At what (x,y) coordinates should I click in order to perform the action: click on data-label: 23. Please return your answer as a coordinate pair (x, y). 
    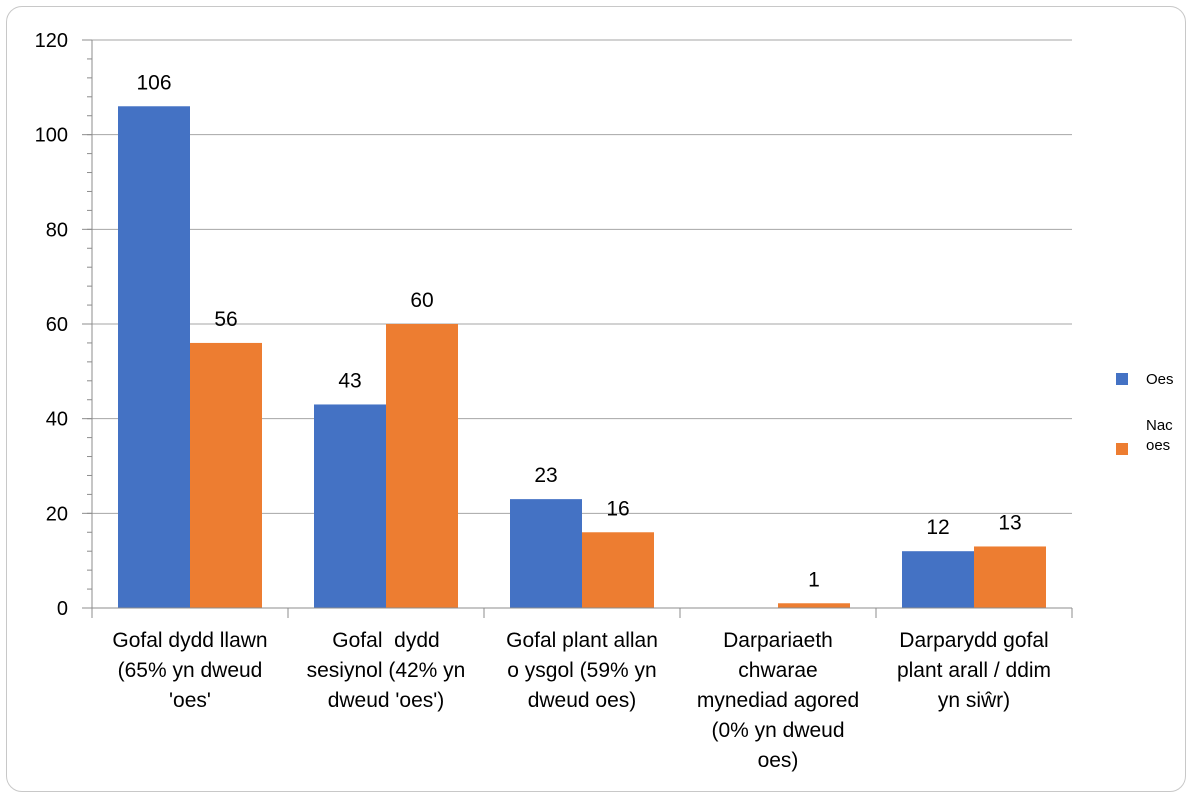
    Looking at the image, I should click on (545, 475).